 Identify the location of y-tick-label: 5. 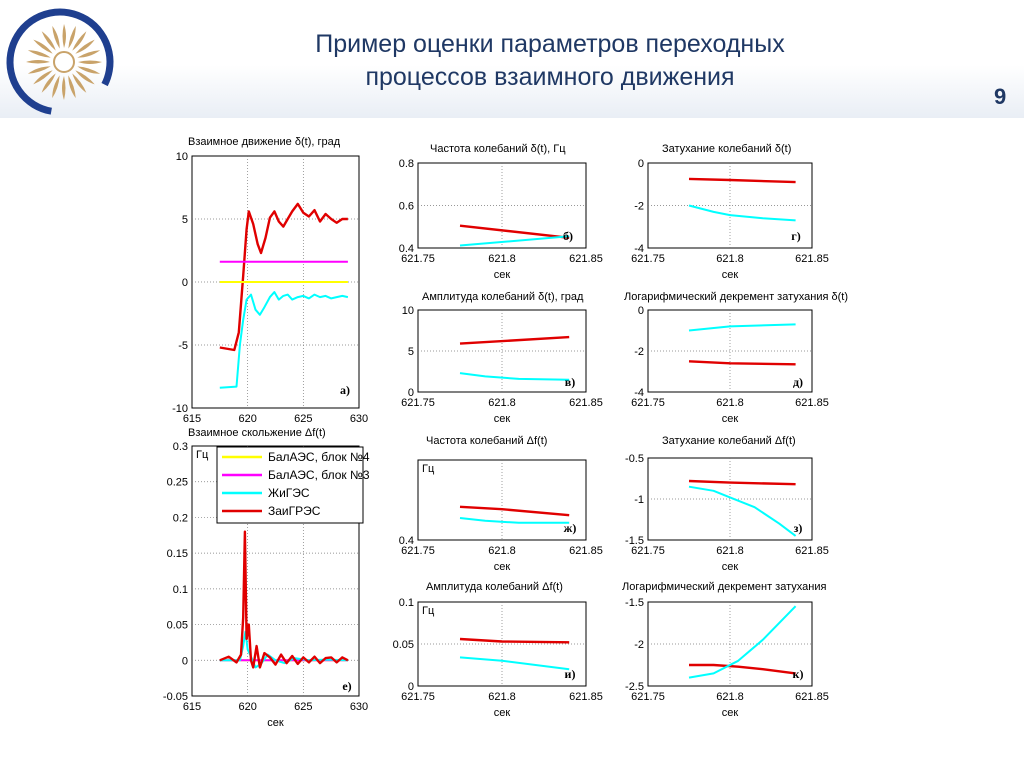
(411, 352).